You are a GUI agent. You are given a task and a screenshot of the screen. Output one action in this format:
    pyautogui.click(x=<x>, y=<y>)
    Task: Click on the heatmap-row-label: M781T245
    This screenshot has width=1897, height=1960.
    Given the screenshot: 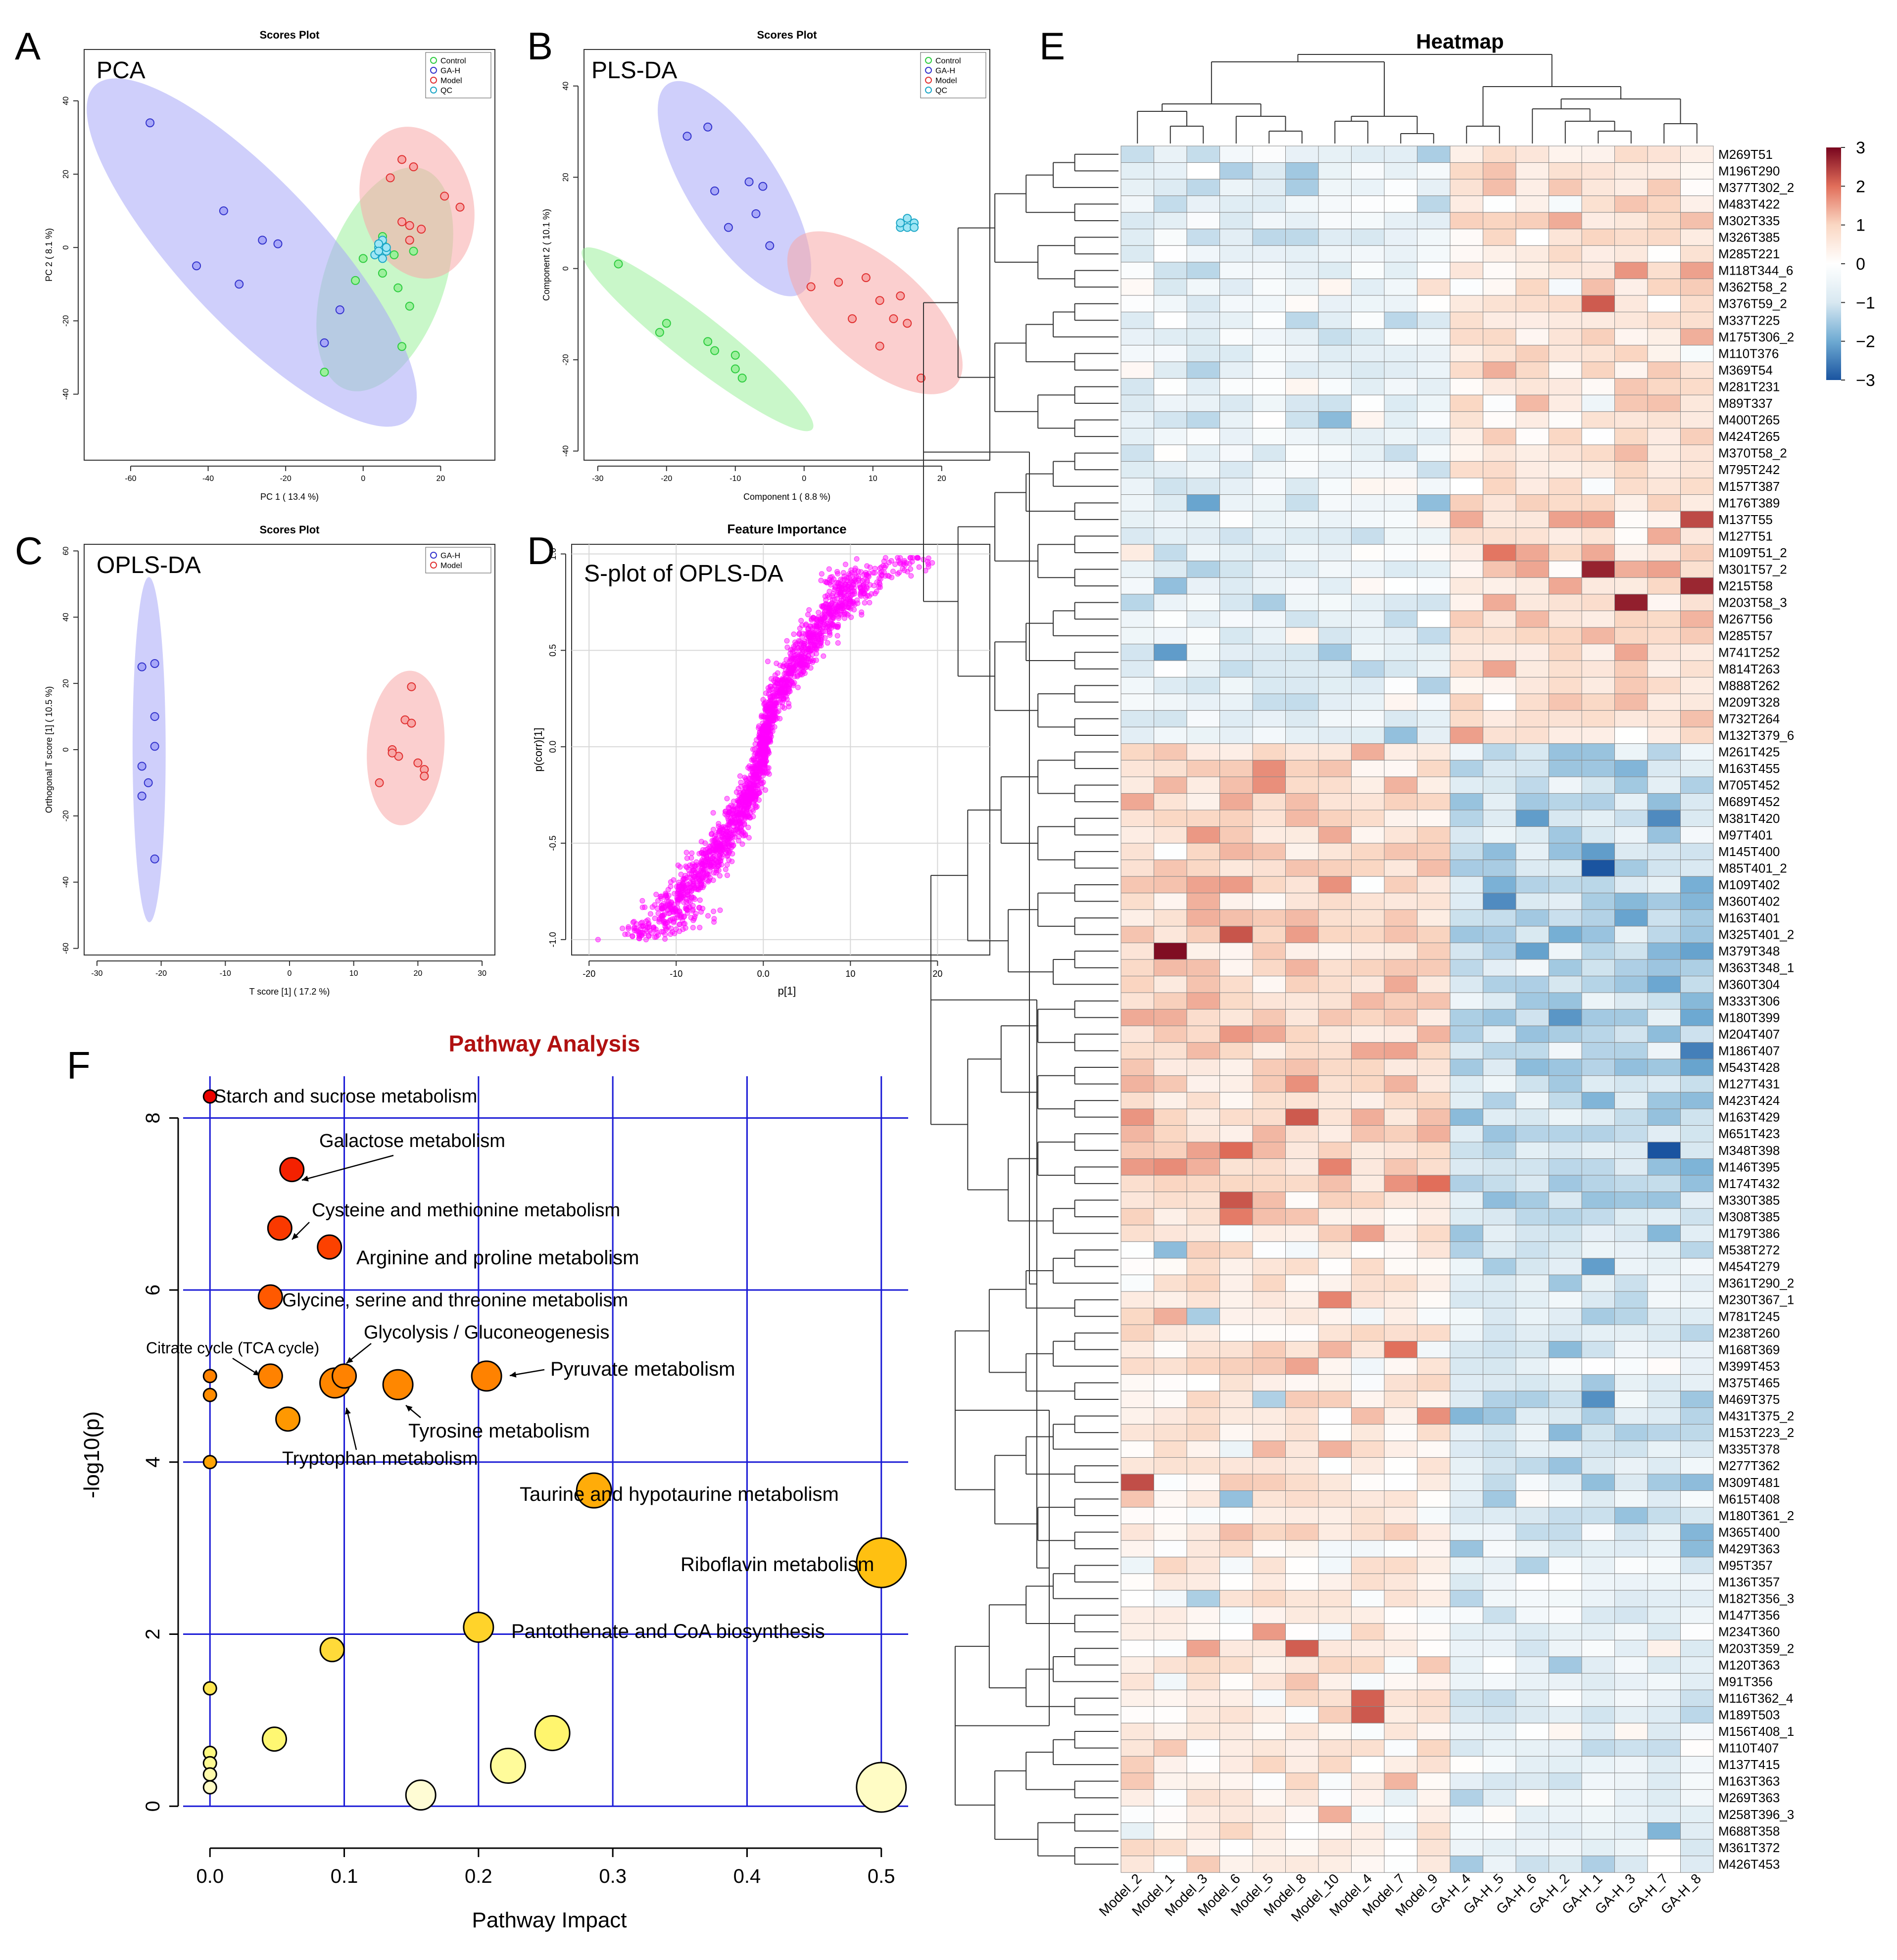 What is the action you would take?
    pyautogui.click(x=1749, y=1316)
    